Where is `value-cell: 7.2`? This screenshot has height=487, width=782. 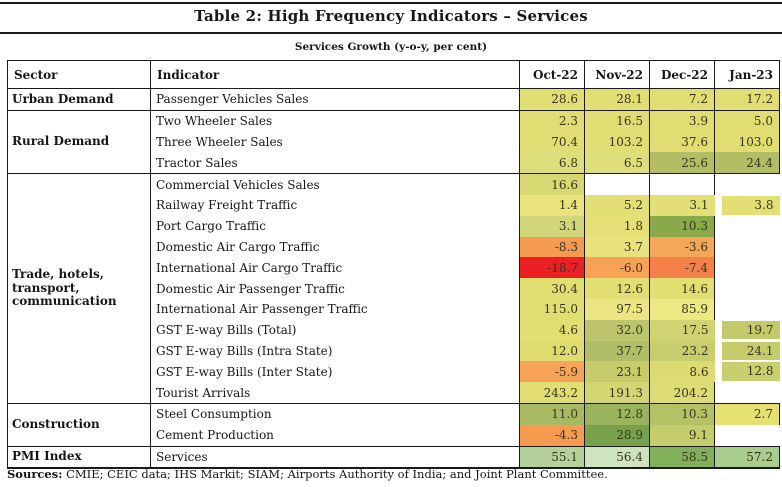 value-cell: 7.2 is located at coordinates (682, 99).